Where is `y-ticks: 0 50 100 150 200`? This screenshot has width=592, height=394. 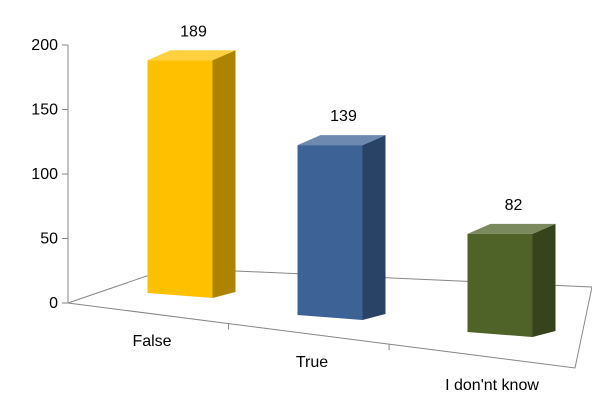
y-ticks: 0 50 100 150 200 is located at coordinates (49, 174).